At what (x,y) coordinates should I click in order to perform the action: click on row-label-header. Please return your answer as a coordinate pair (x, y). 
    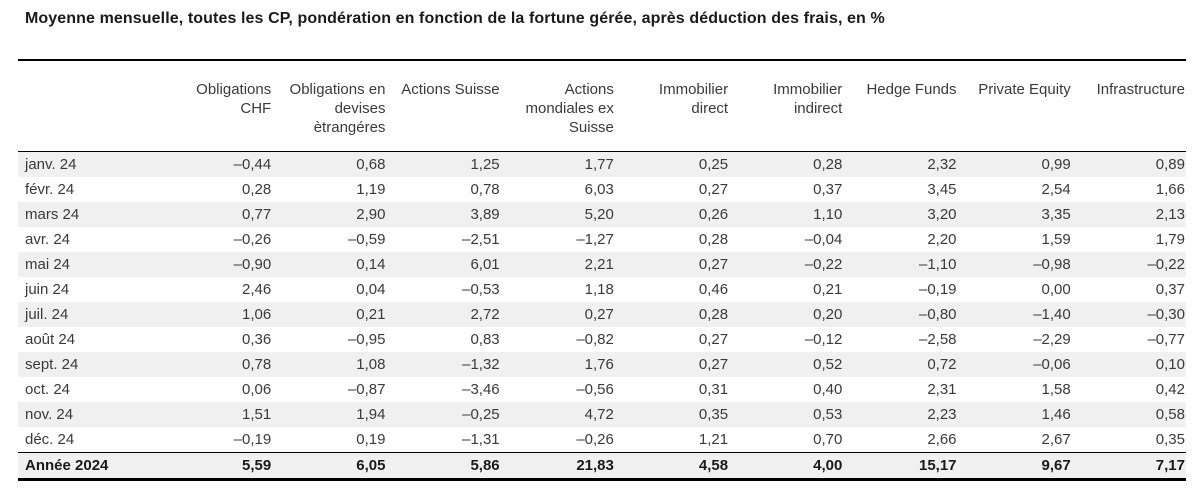
    Looking at the image, I should click on (88, 106).